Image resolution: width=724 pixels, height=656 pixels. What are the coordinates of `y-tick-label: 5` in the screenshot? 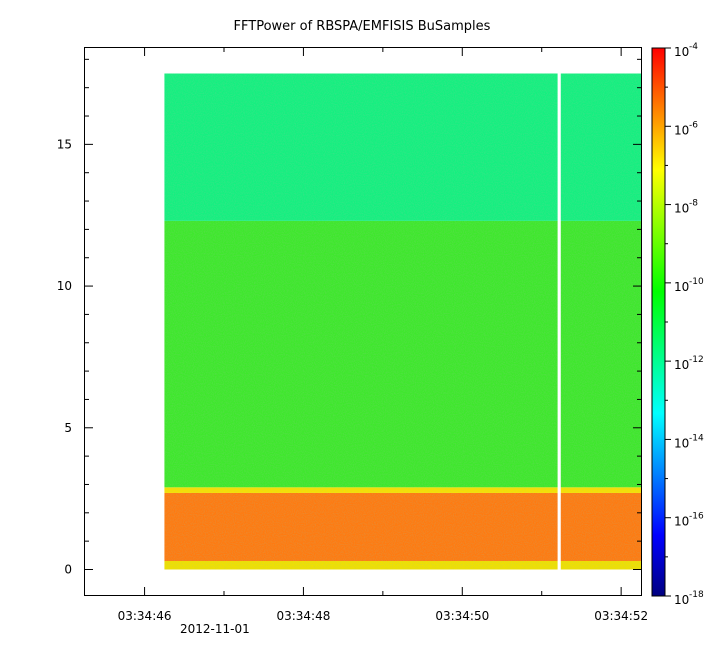 It's located at (68, 428).